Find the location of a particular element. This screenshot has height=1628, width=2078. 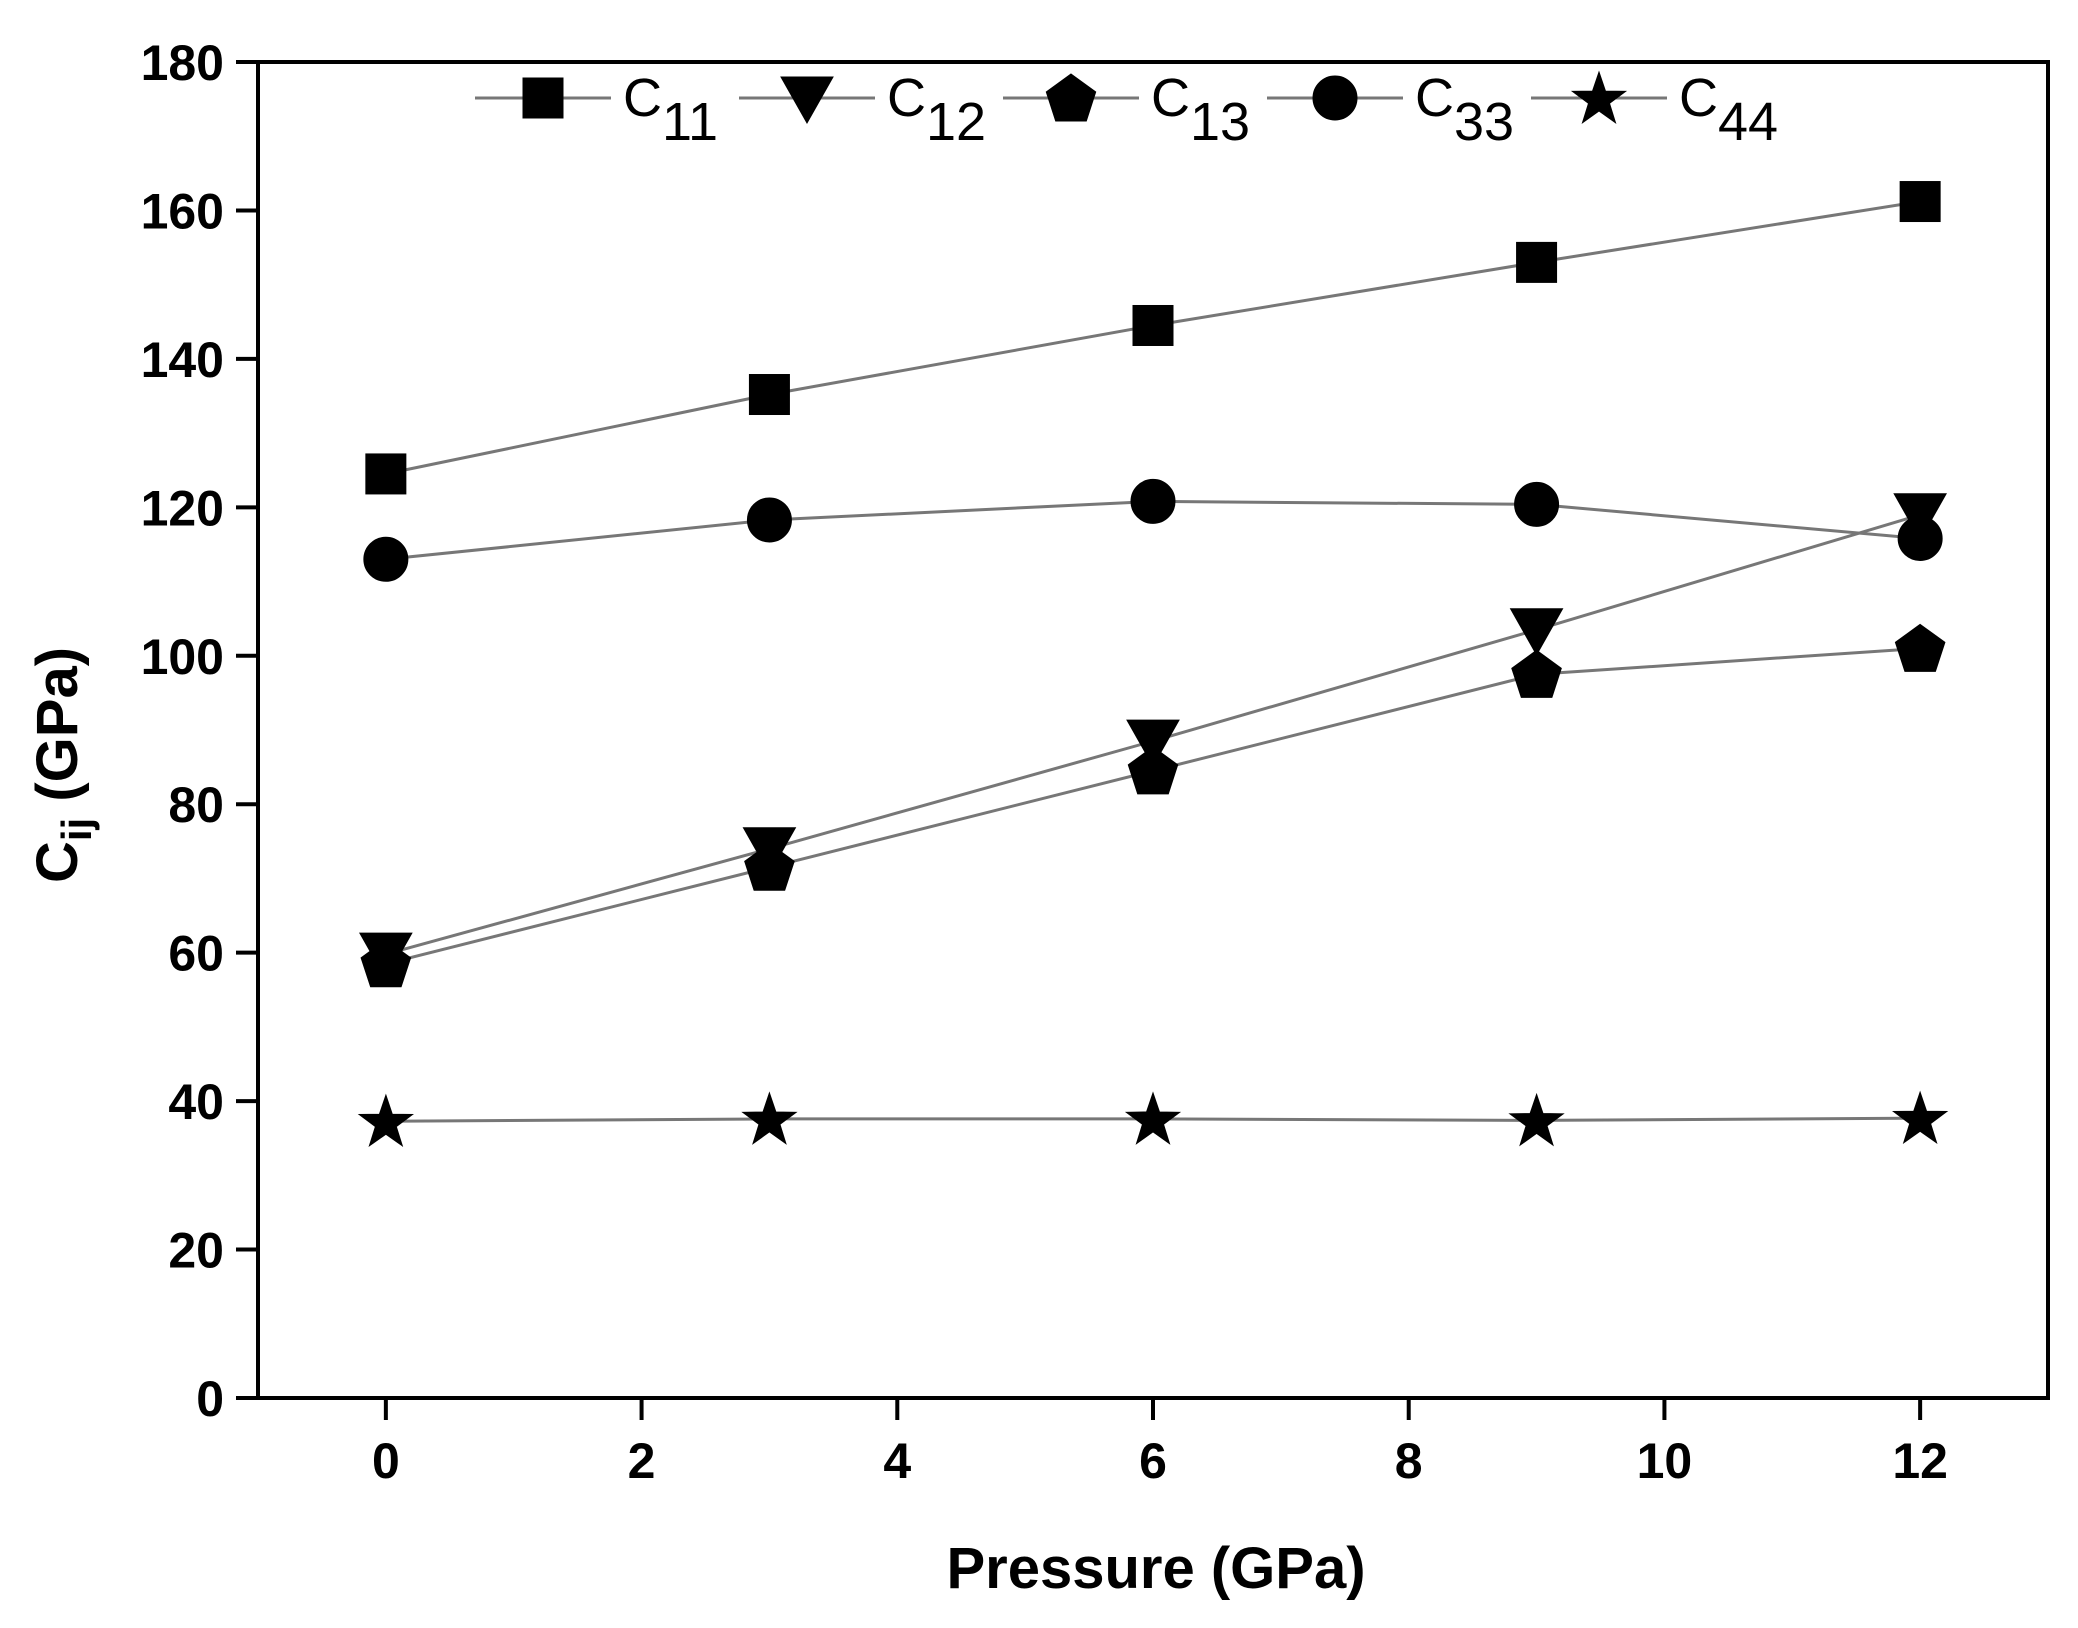

y-tick-label: 140 is located at coordinates (182, 360).